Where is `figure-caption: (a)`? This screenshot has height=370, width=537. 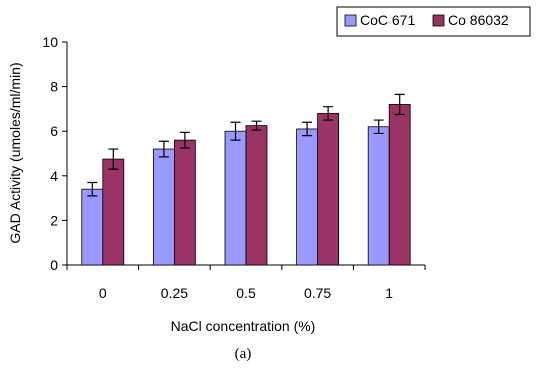 figure-caption: (a) is located at coordinates (243, 354).